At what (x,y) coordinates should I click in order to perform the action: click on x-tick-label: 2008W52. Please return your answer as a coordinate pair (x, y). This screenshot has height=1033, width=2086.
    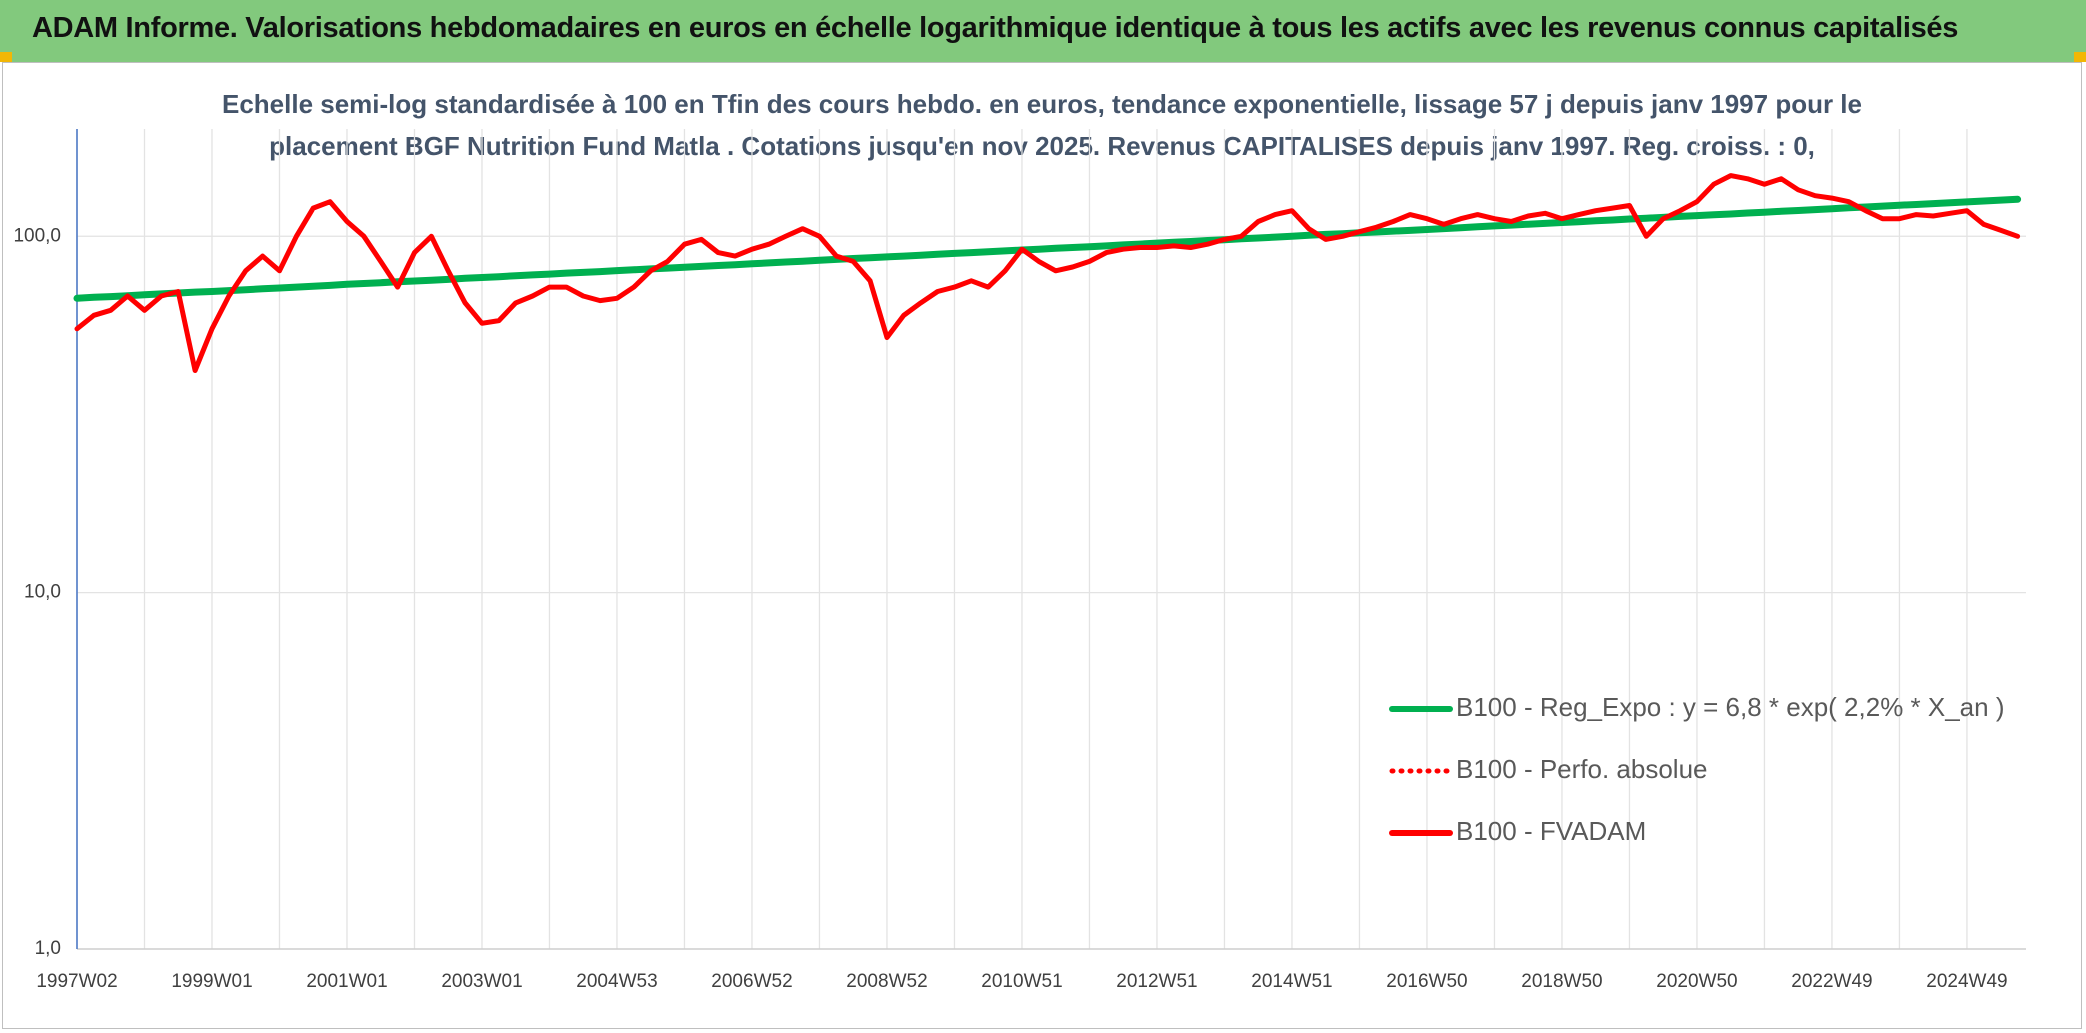
    Looking at the image, I should click on (886, 981).